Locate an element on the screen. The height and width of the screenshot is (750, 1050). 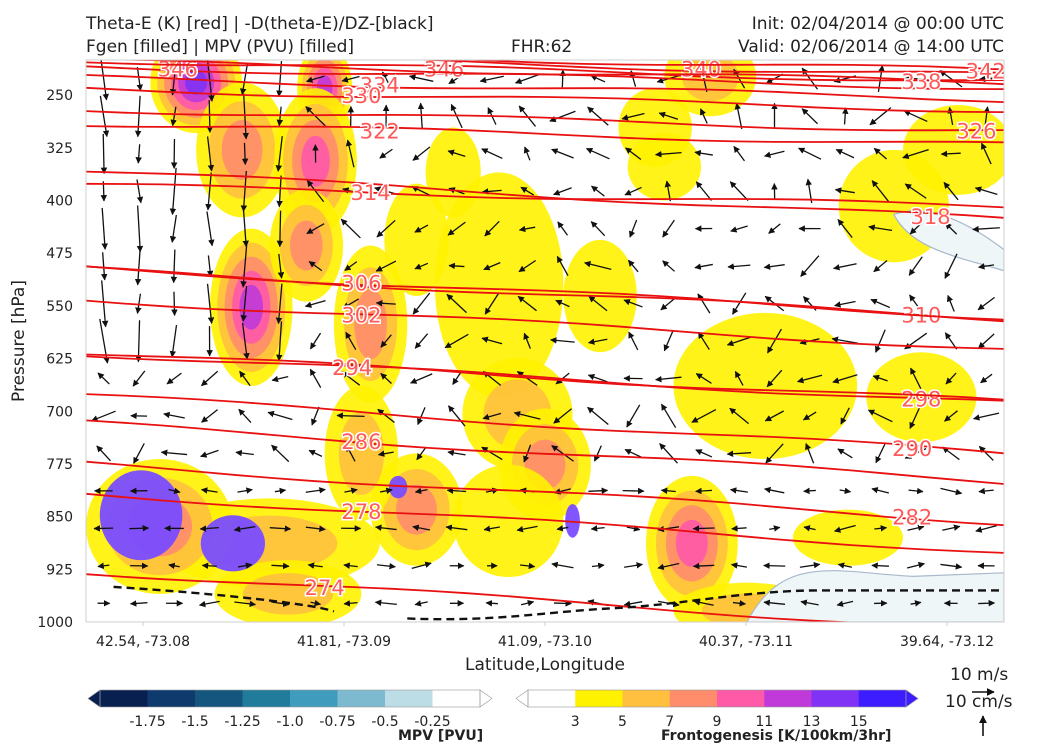
theta-e-contour-label: 306 is located at coordinates (361, 284).